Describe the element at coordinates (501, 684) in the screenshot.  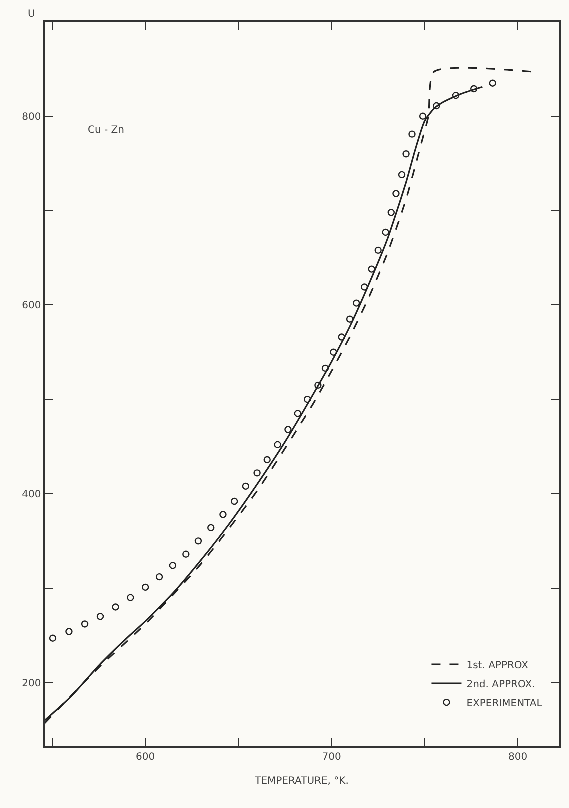
I see `legend-label: 2nd. APPROX.` at that location.